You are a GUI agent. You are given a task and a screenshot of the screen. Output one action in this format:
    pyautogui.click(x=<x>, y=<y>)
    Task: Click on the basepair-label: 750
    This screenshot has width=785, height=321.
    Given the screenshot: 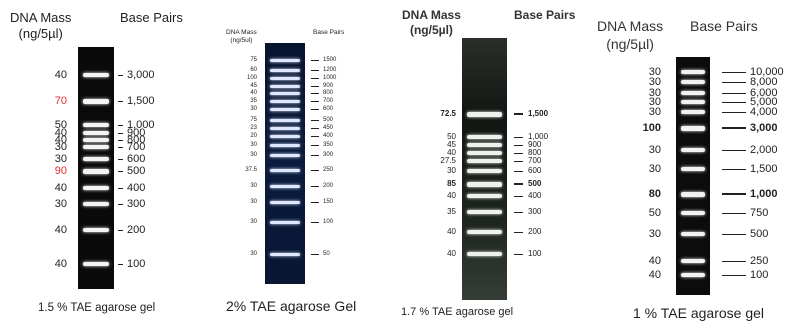 What is the action you would take?
    pyautogui.click(x=759, y=212)
    